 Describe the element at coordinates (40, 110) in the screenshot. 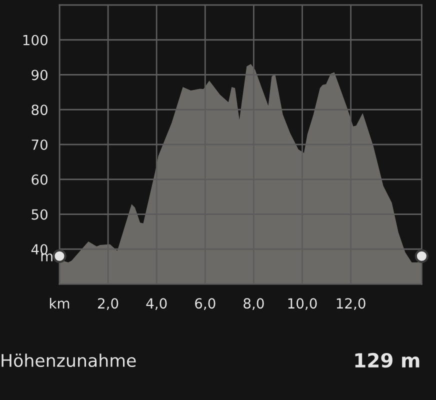

I see `y-tick-label: 80` at that location.